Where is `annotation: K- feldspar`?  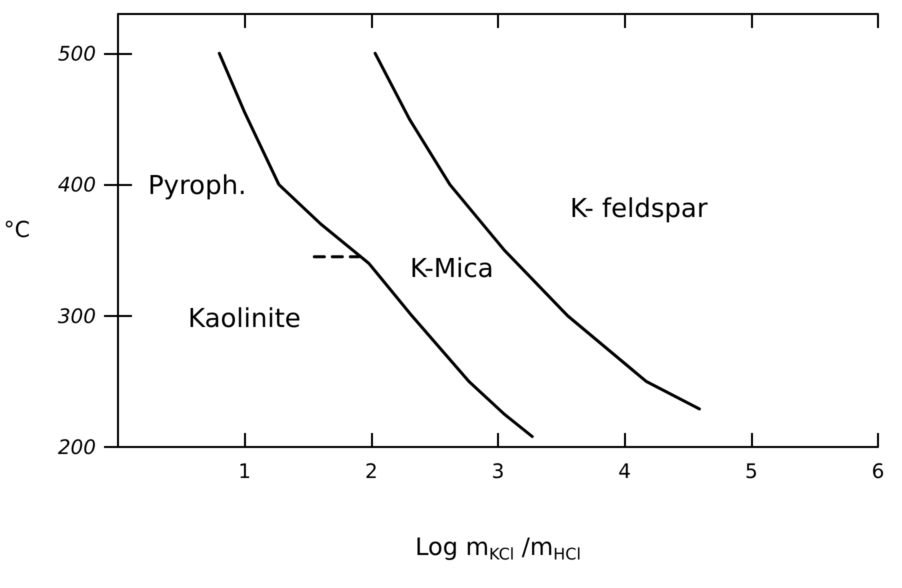
annotation: K- feldspar is located at coordinates (639, 209).